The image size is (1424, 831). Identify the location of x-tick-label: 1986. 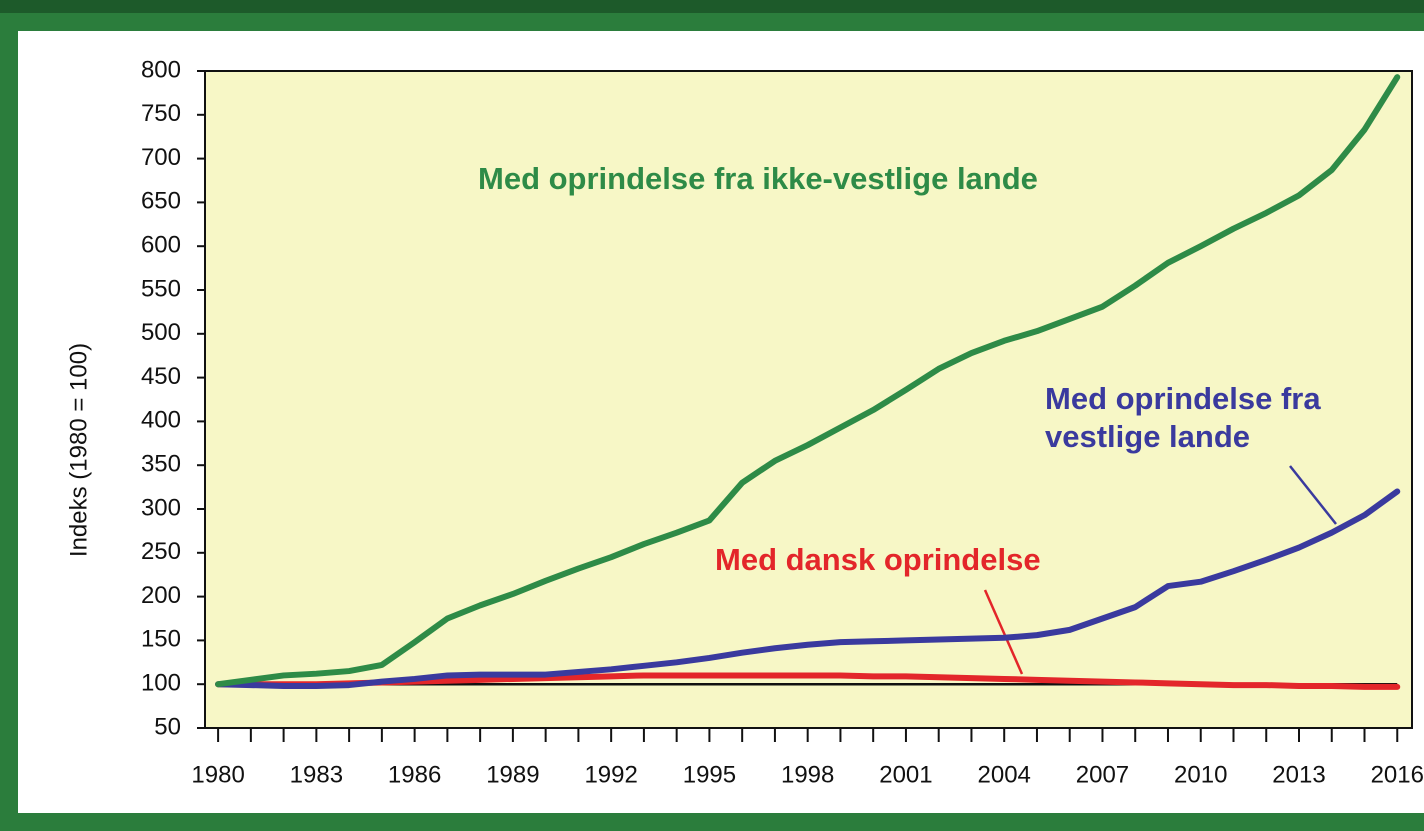
(414, 774).